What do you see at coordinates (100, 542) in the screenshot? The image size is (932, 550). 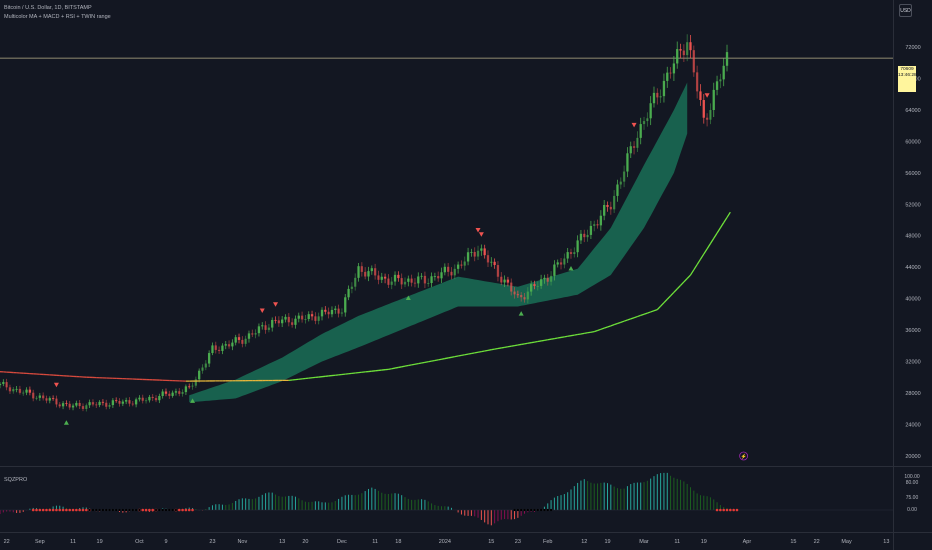 I see `x-tick-label: 19` at bounding box center [100, 542].